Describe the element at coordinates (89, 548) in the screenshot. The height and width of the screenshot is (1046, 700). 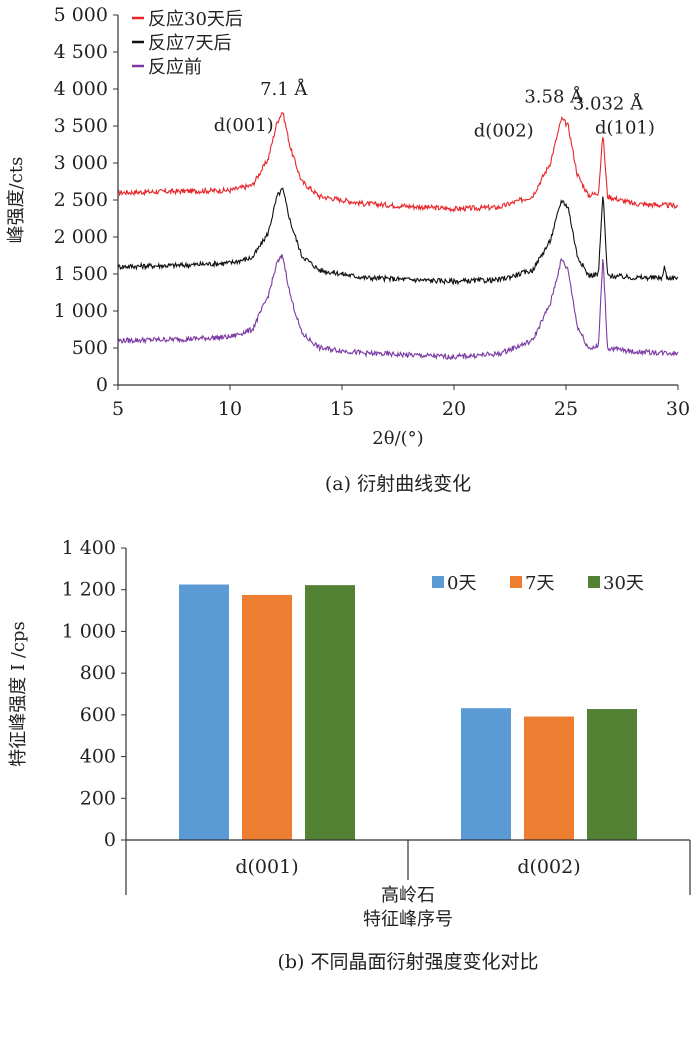
I see `b-y-tick-label: 1 400` at that location.